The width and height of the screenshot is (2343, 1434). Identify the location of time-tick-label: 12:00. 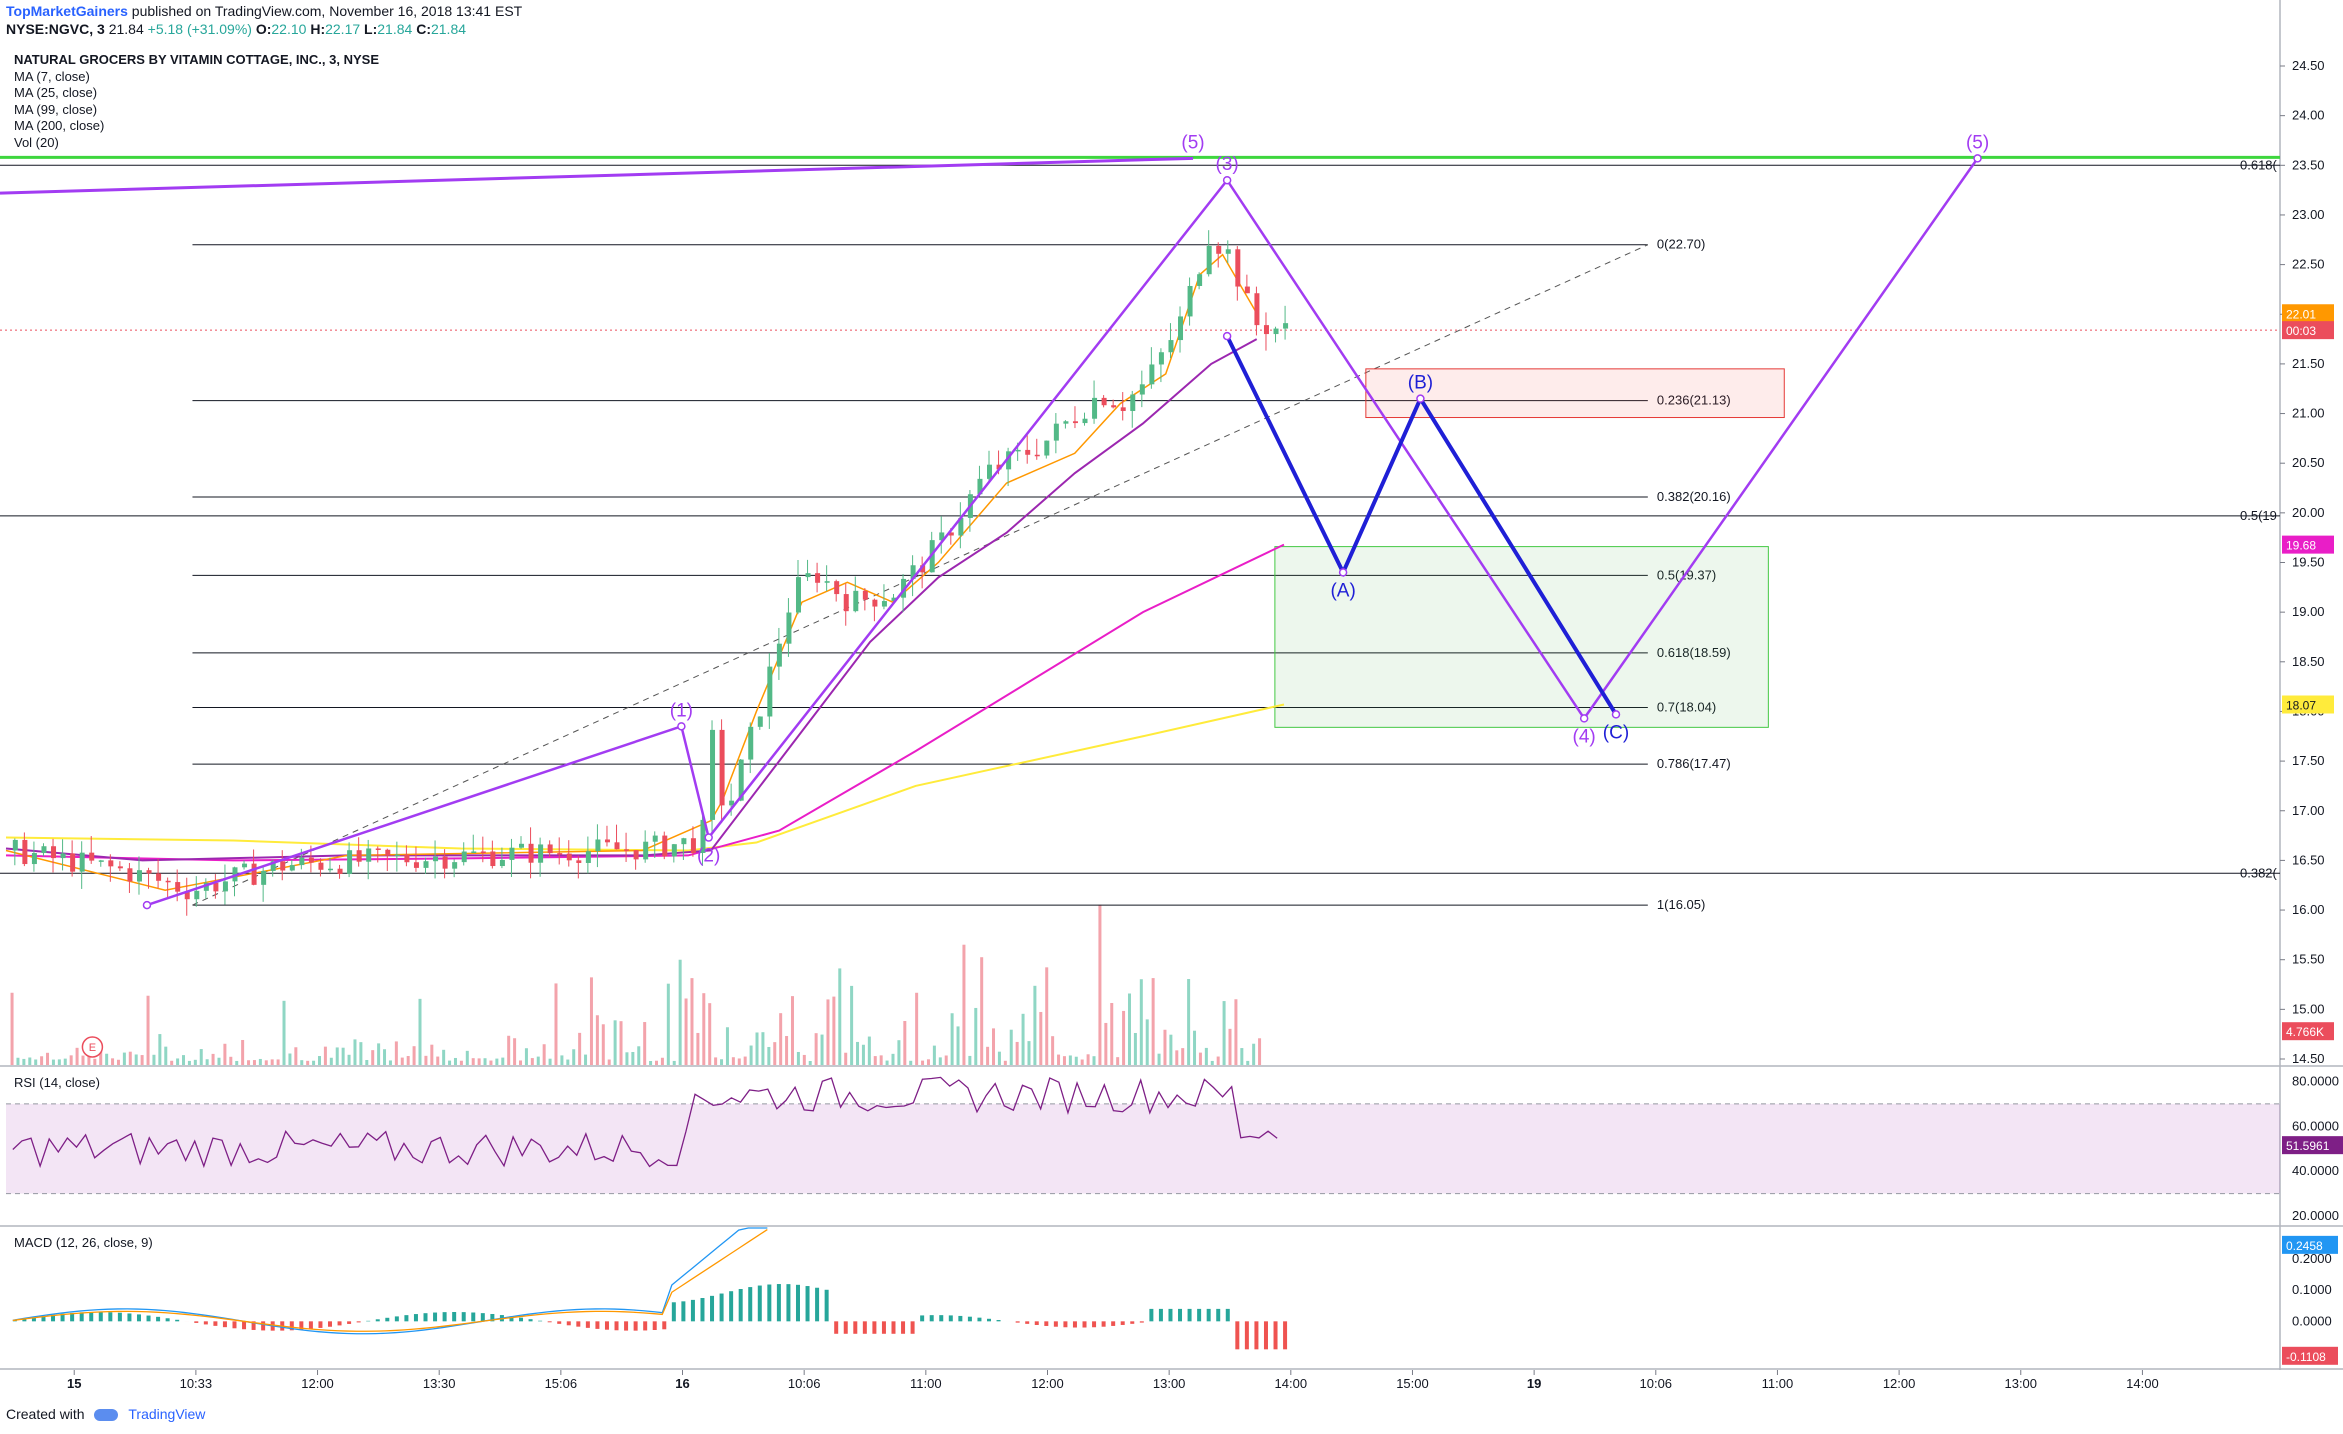
(317, 1383).